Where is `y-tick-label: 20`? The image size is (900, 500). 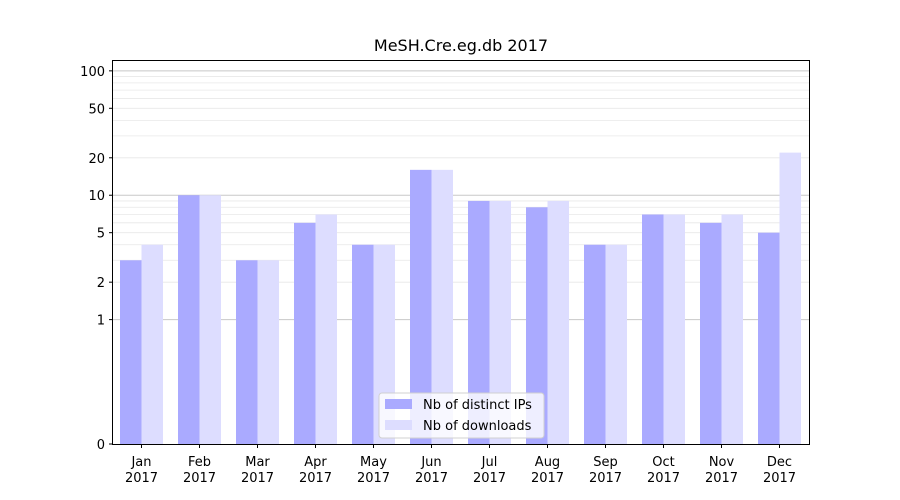 y-tick-label: 20 is located at coordinates (96, 159).